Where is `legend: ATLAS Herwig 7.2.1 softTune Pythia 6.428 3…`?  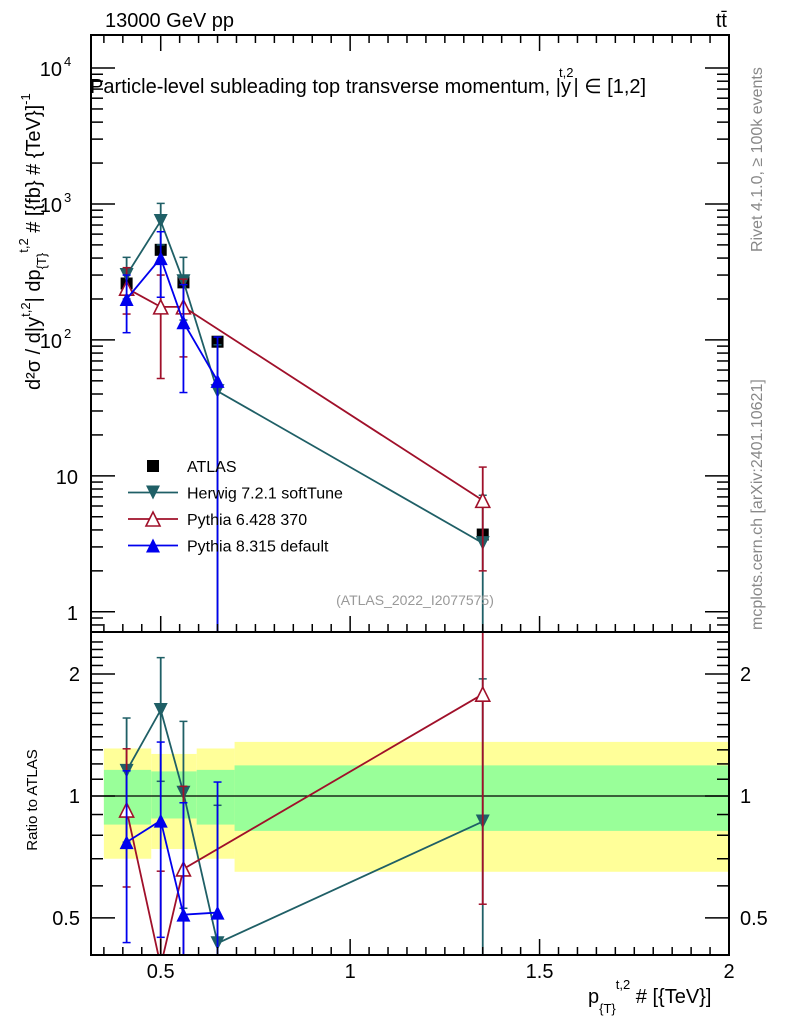 legend: ATLAS Herwig 7.2.1 softTune Pythia 6.428 3… is located at coordinates (235, 507).